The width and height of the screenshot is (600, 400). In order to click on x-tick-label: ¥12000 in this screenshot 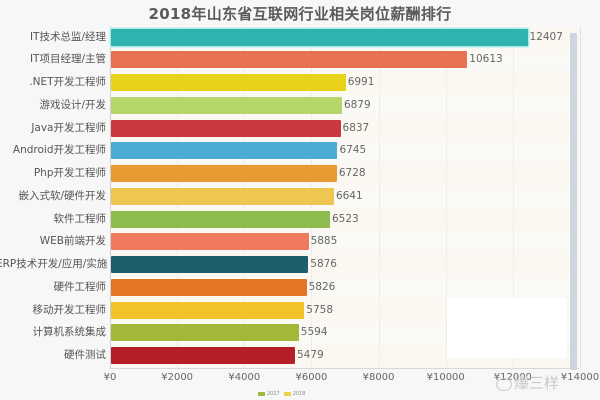, I will do `click(512, 377)`.